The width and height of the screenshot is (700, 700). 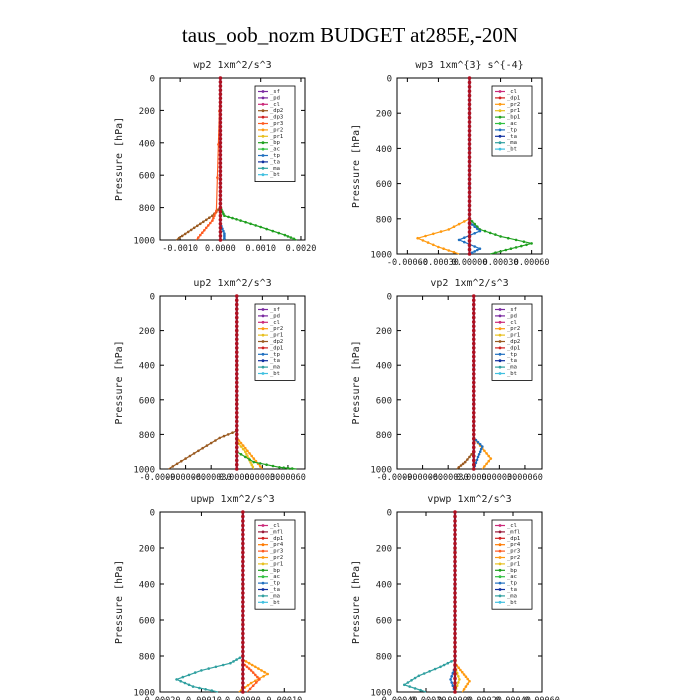 I want to click on y-tick-label: 800, so click(x=147, y=209).